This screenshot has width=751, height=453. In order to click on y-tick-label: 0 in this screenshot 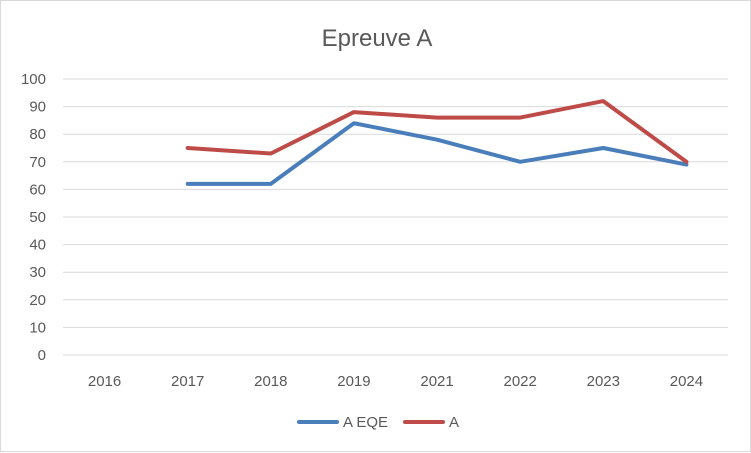, I will do `click(42, 355)`.